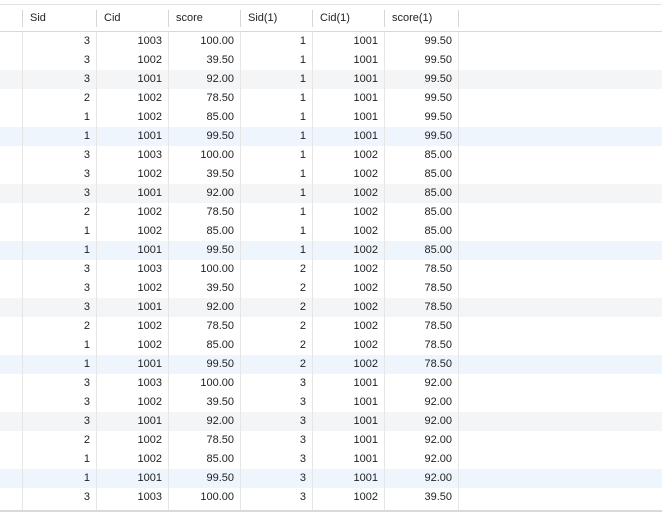  I want to click on table-row: 3 1001 92.00 1 1001 99.50, so click(331, 79).